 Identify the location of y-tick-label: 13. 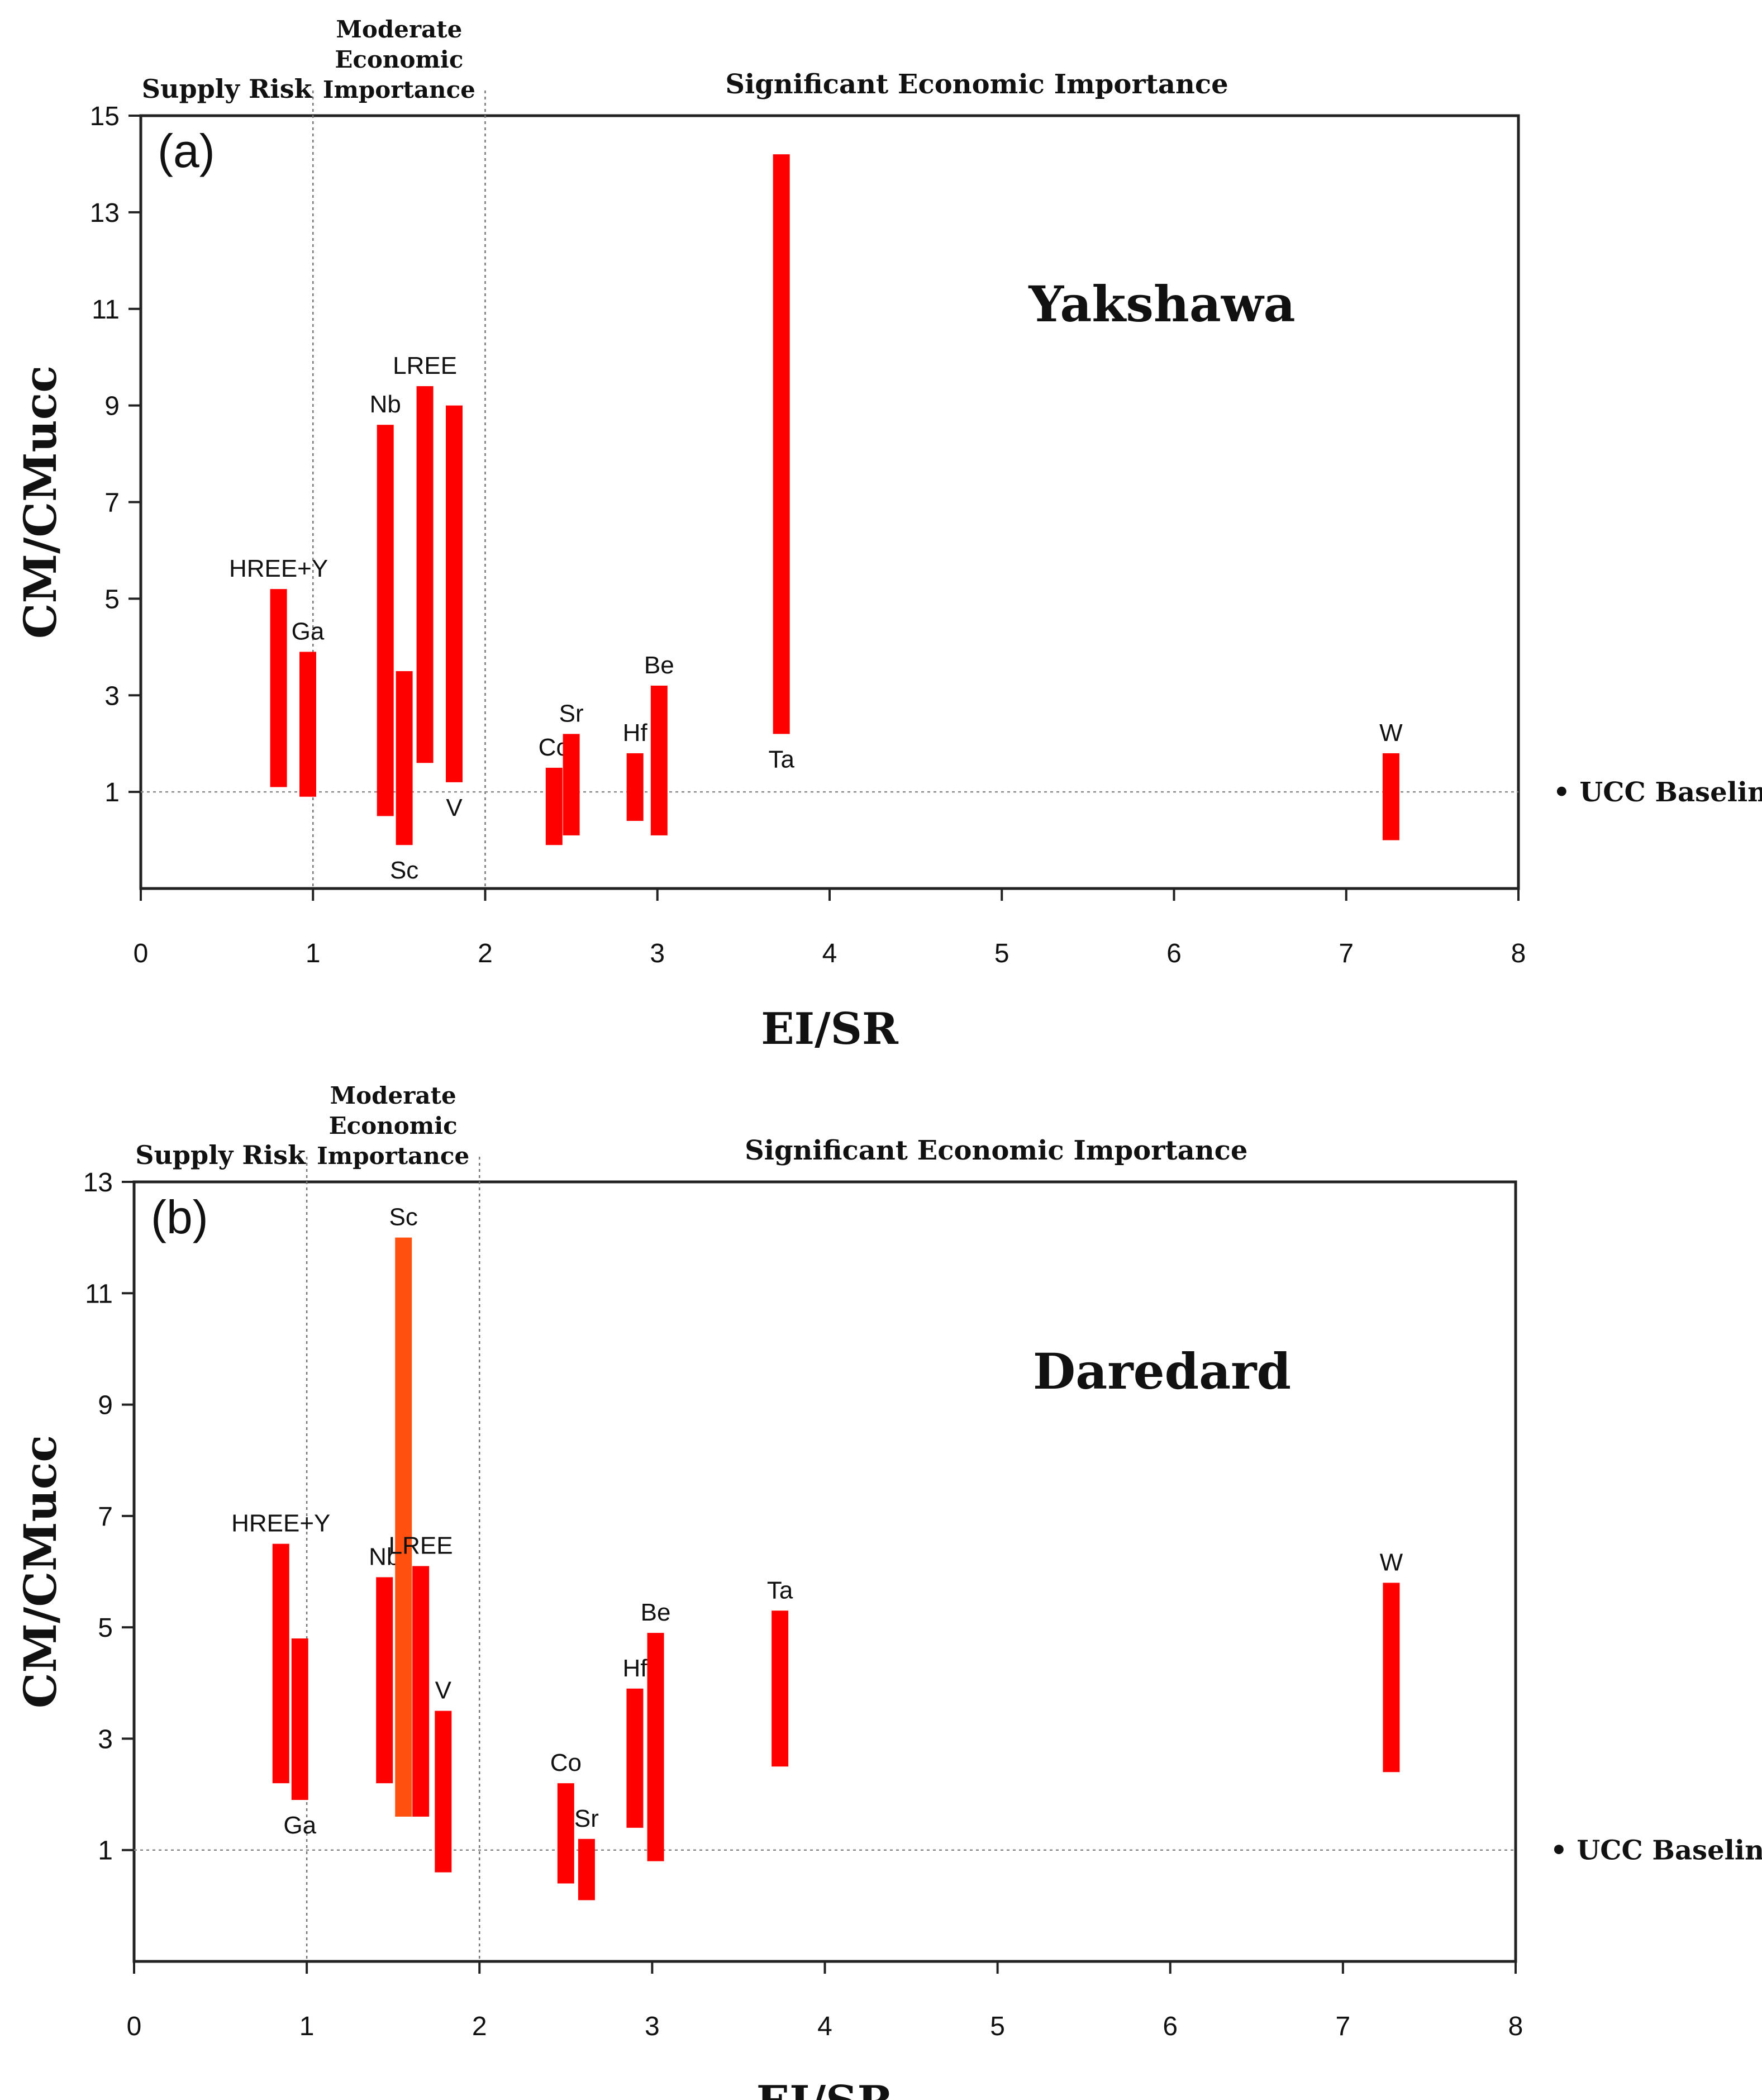
(98, 1183).